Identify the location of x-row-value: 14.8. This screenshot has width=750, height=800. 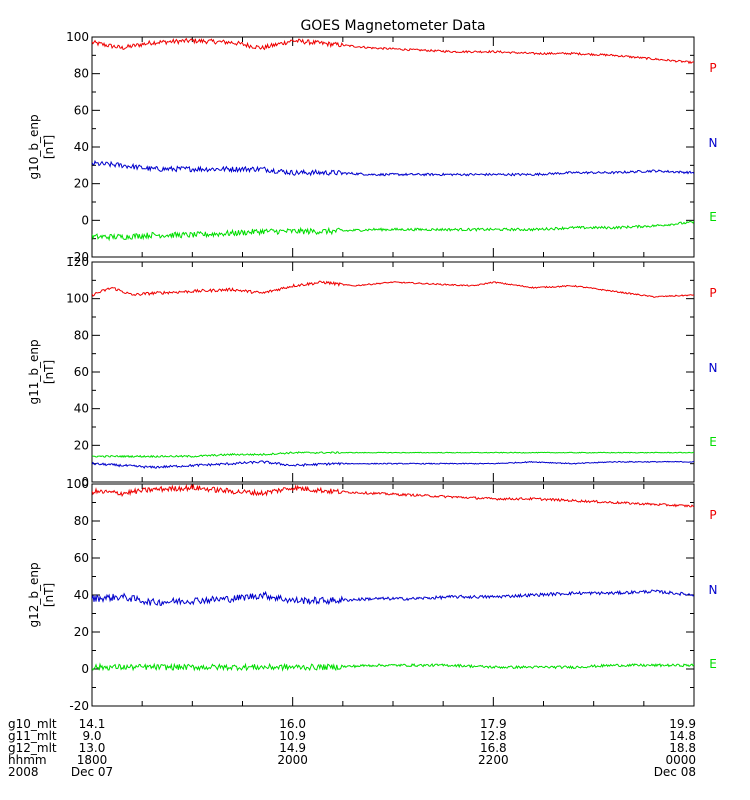
(682, 736).